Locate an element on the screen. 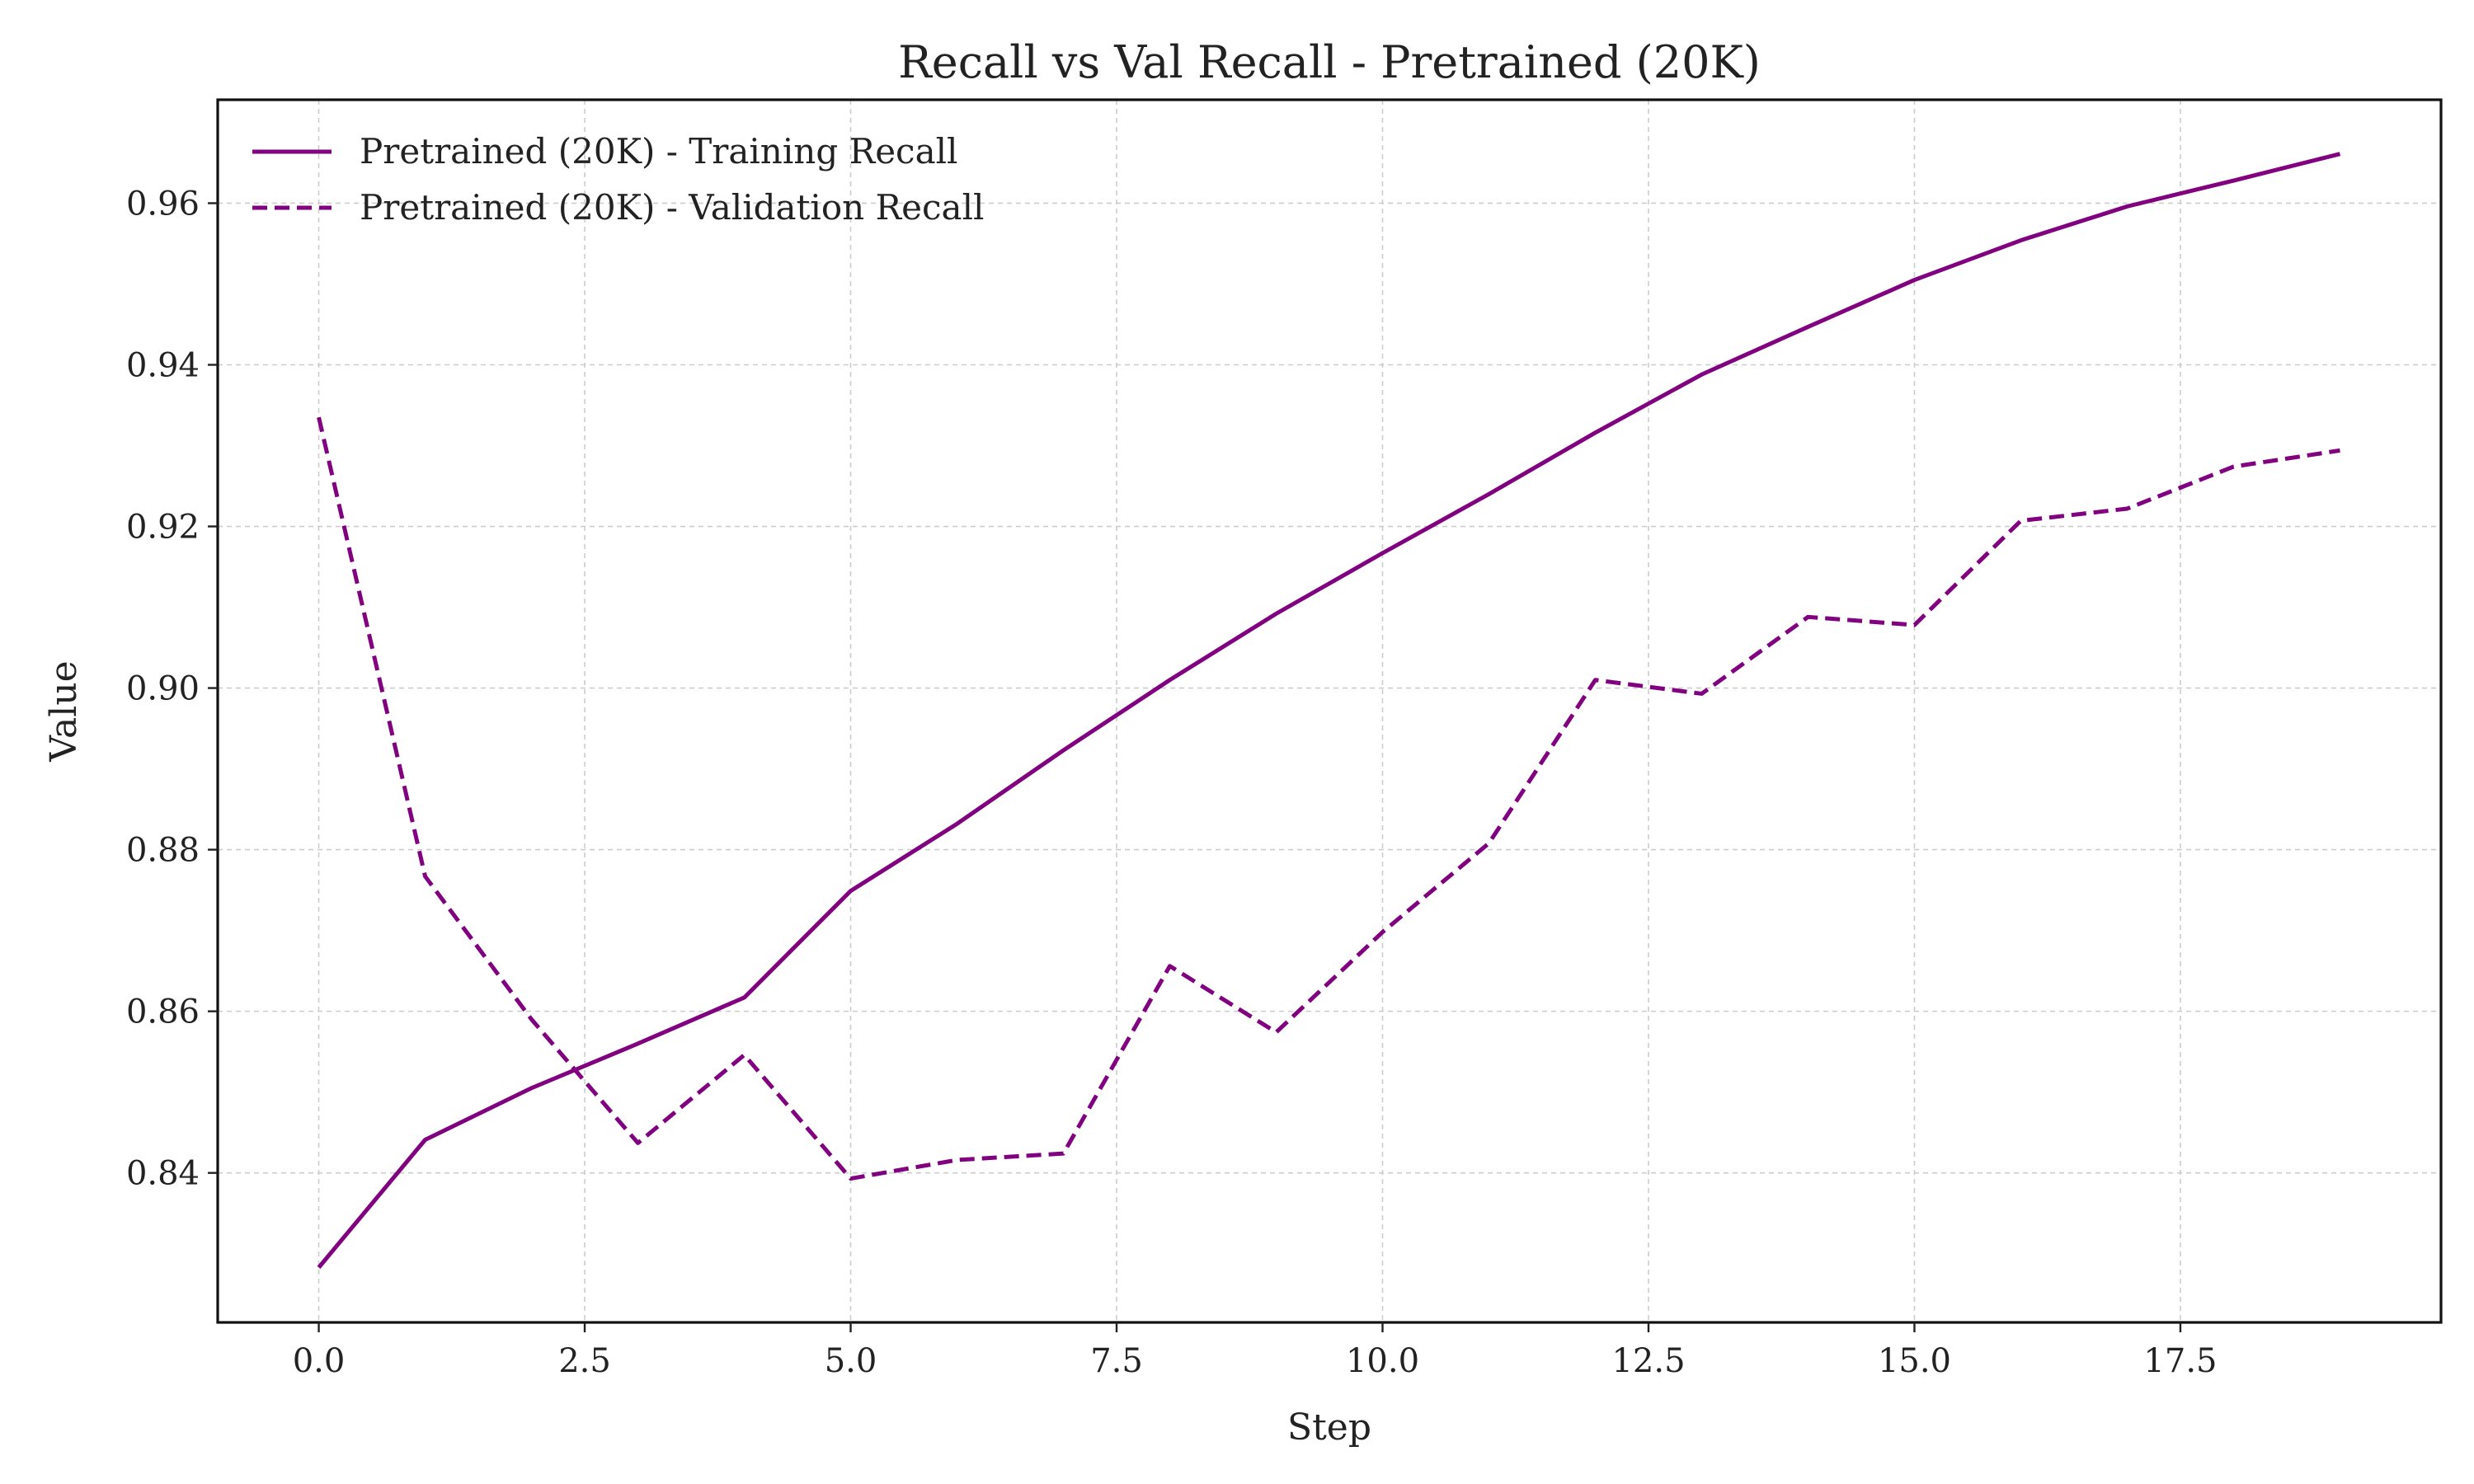 The height and width of the screenshot is (1484, 2474). x-axis-label: Step is located at coordinates (1329, 1428).